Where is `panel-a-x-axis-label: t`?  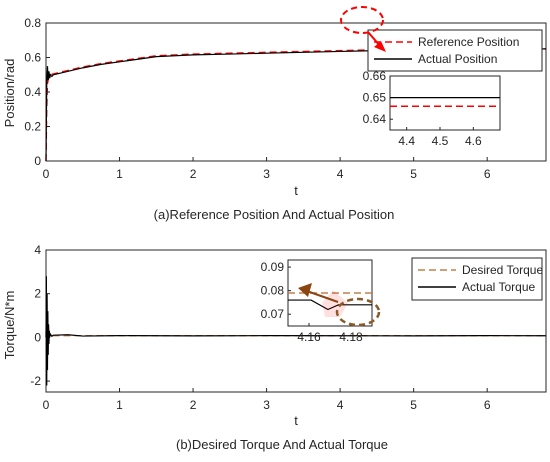
panel-a-x-axis-label: t is located at coordinates (296, 190).